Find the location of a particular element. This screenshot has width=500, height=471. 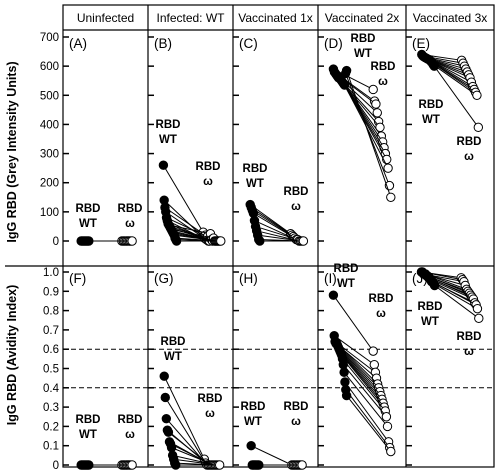

y-tick-label: 0.3 is located at coordinates (51, 408).